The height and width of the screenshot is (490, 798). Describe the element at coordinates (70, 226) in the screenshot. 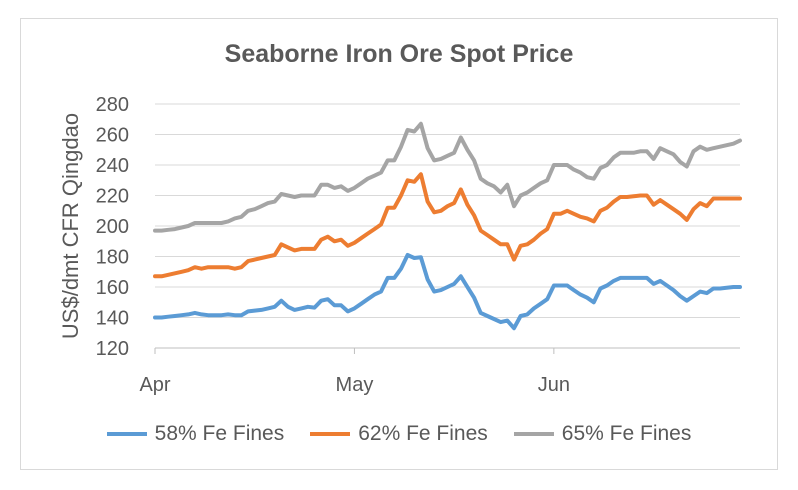

I see `y-axis-label: US$/dmt CFR Qingdao` at that location.